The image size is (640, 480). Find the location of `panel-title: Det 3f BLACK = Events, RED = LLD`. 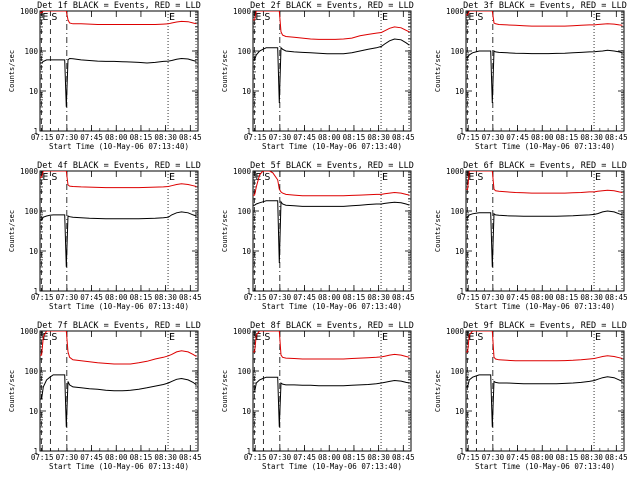

panel-title: Det 3f BLACK = Events, RED = LLD is located at coordinates (545, 6).